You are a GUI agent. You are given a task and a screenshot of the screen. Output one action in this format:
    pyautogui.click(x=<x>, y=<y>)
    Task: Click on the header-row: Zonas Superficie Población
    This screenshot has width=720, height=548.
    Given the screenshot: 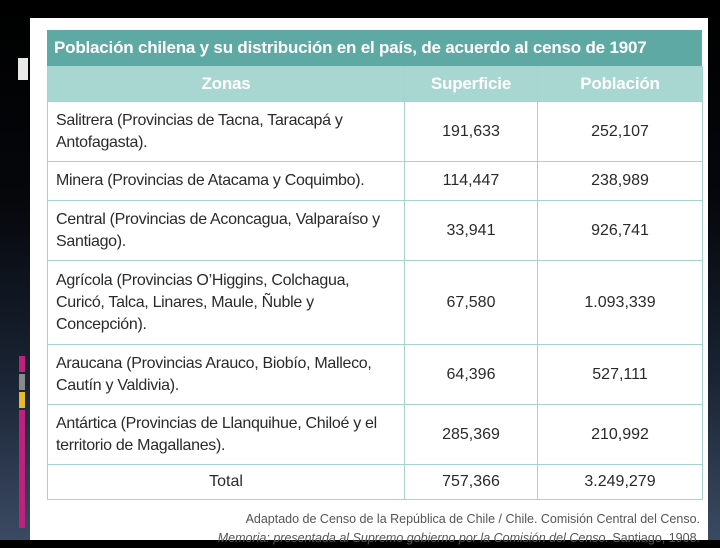 What is the action you would take?
    pyautogui.click(x=375, y=84)
    